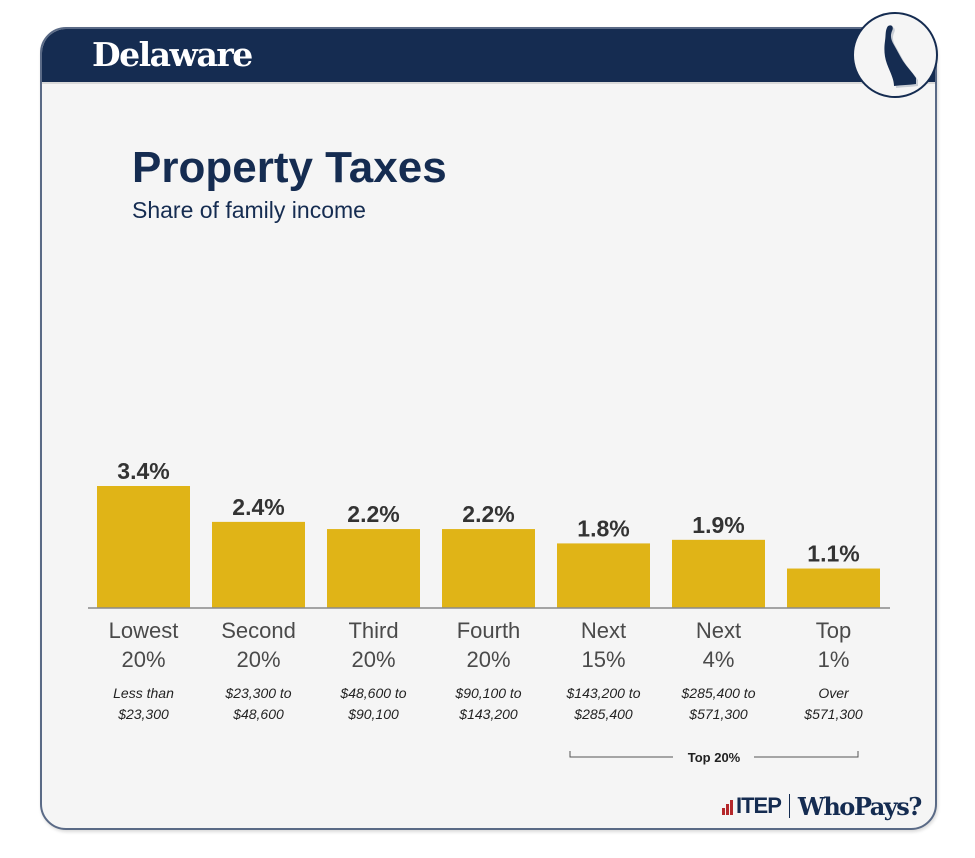 This screenshot has height=858, width=975. What do you see at coordinates (143, 693) in the screenshot?
I see `income-range-line1: Less than` at bounding box center [143, 693].